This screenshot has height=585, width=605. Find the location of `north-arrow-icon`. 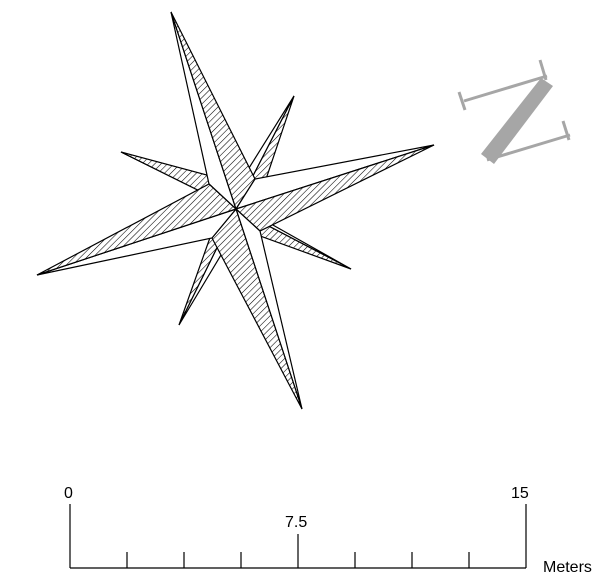

north-arrow-icon is located at coordinates (514, 111).